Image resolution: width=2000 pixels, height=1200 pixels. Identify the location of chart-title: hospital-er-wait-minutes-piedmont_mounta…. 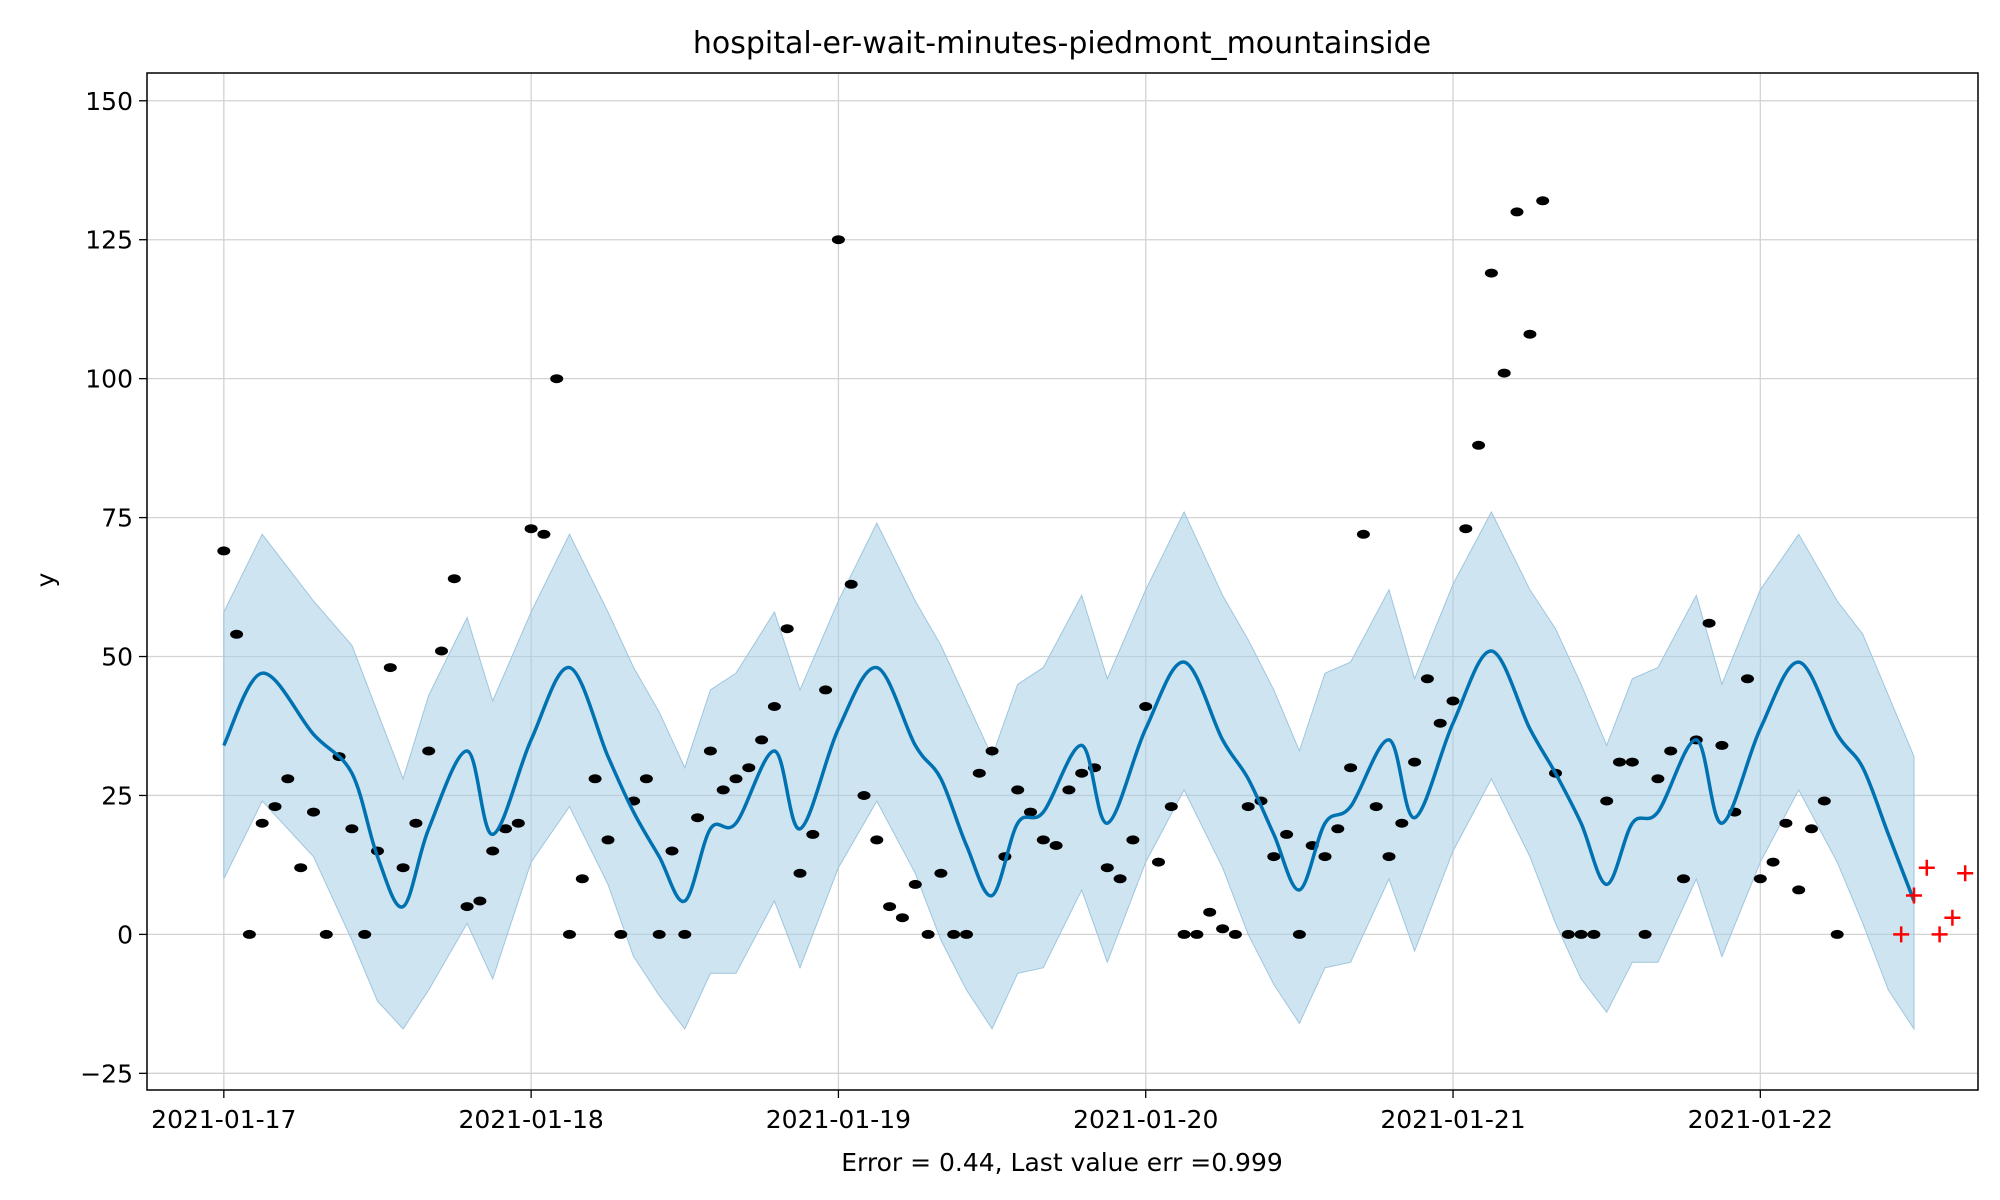
(1062, 43).